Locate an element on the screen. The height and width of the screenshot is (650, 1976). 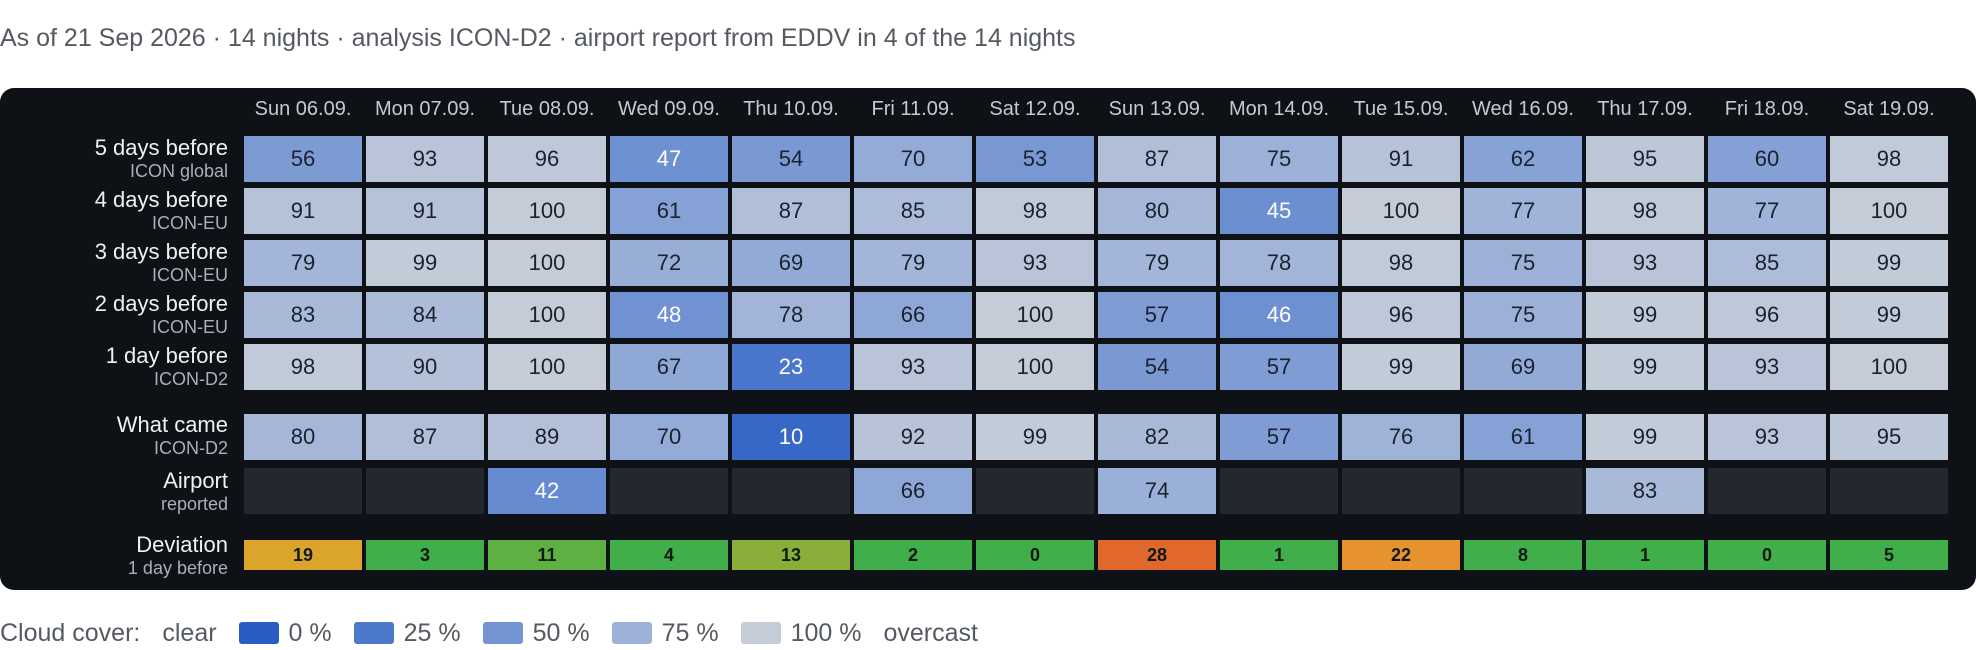
column-header: Fri 18.09. is located at coordinates (1767, 109).